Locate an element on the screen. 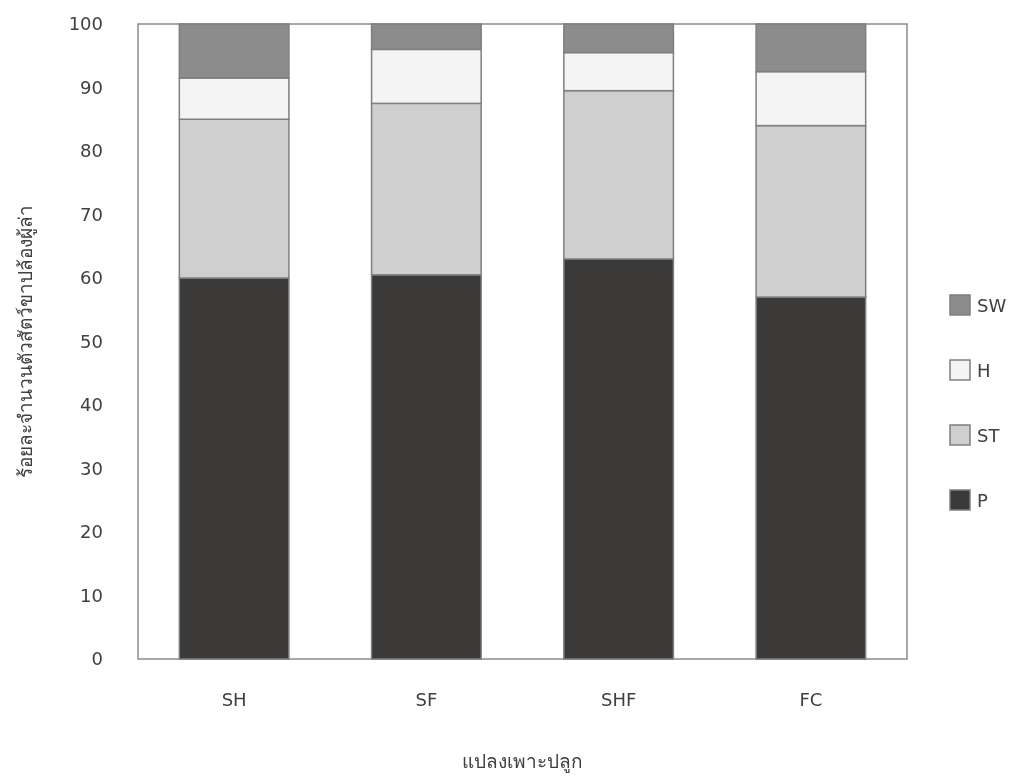  x-axis-title: แปลงเพาะปลูก is located at coordinates (522, 761).